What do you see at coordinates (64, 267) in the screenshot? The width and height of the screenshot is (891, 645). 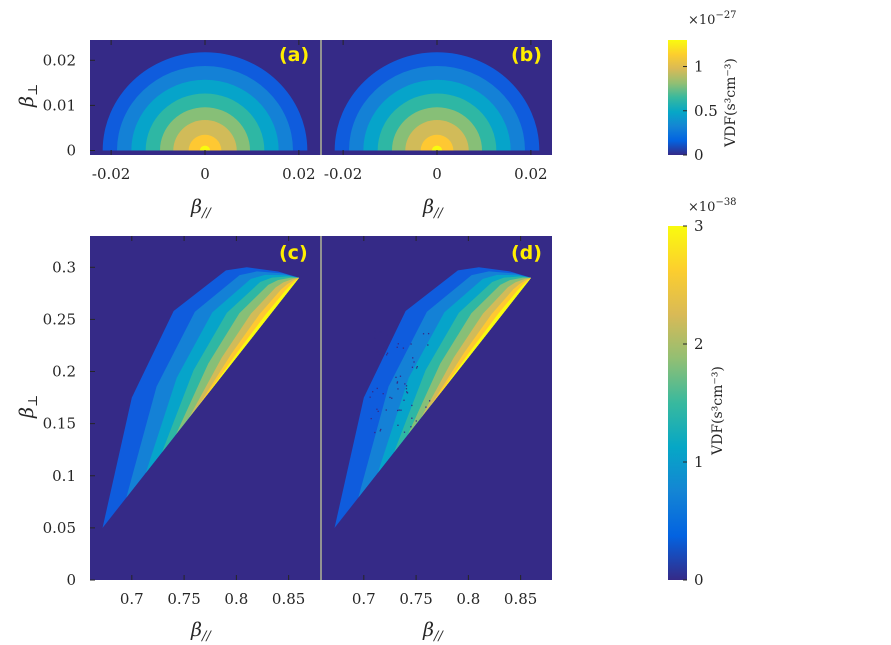 I see `panel-c-ytick-label: 0.3` at bounding box center [64, 267].